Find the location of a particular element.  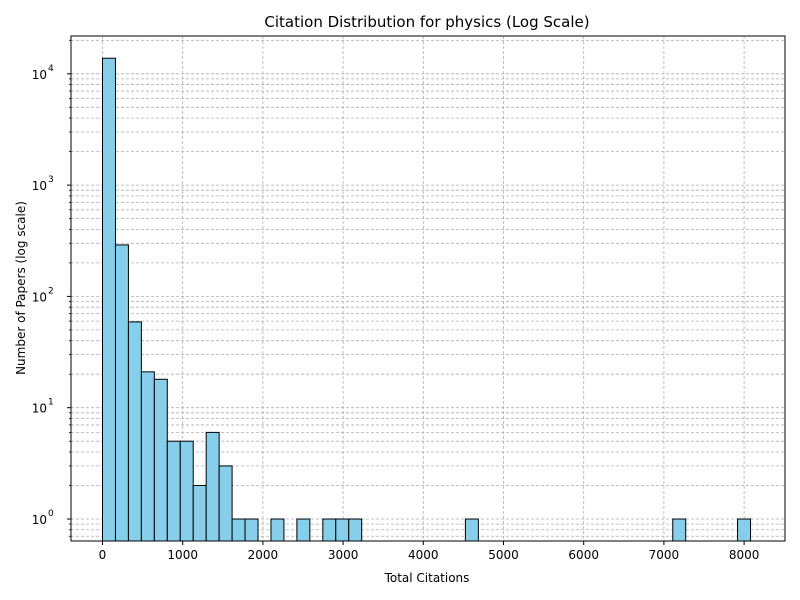

y-tick-exponent: 4 is located at coordinates (51, 69).